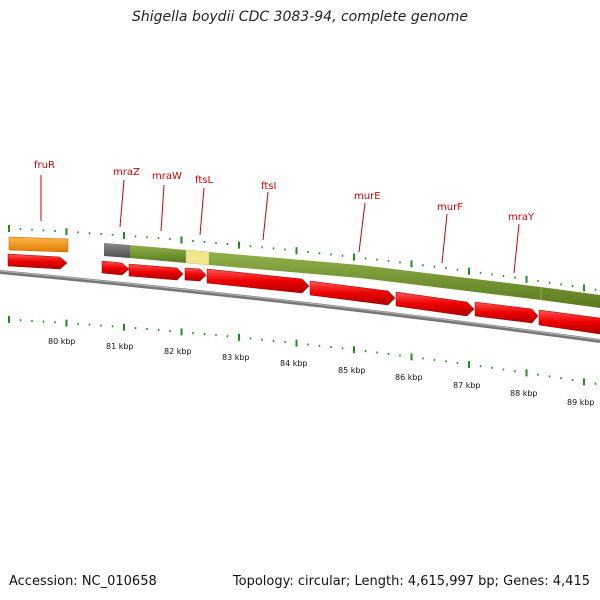  What do you see at coordinates (83, 581) in the screenshot?
I see `accession-text: Accession: NC_010658` at bounding box center [83, 581].